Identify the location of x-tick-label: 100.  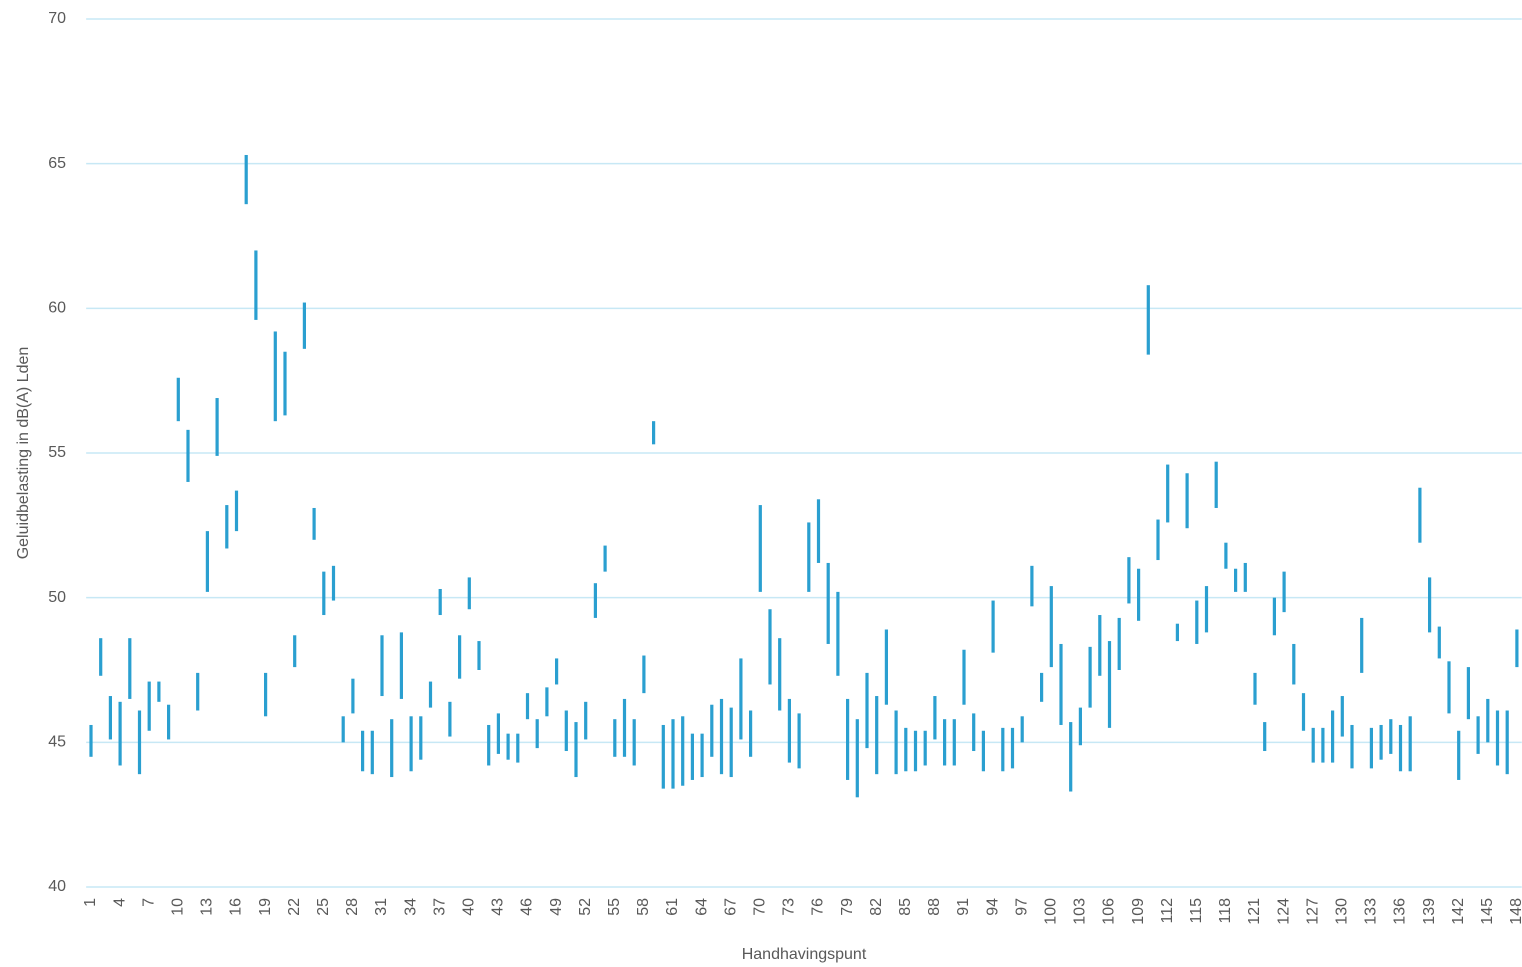
(1051, 911).